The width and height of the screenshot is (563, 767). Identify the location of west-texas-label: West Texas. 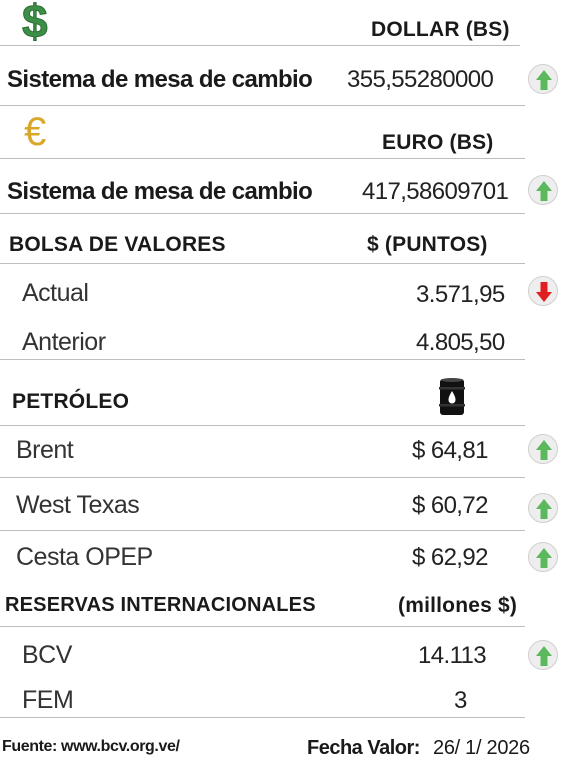
(78, 505).